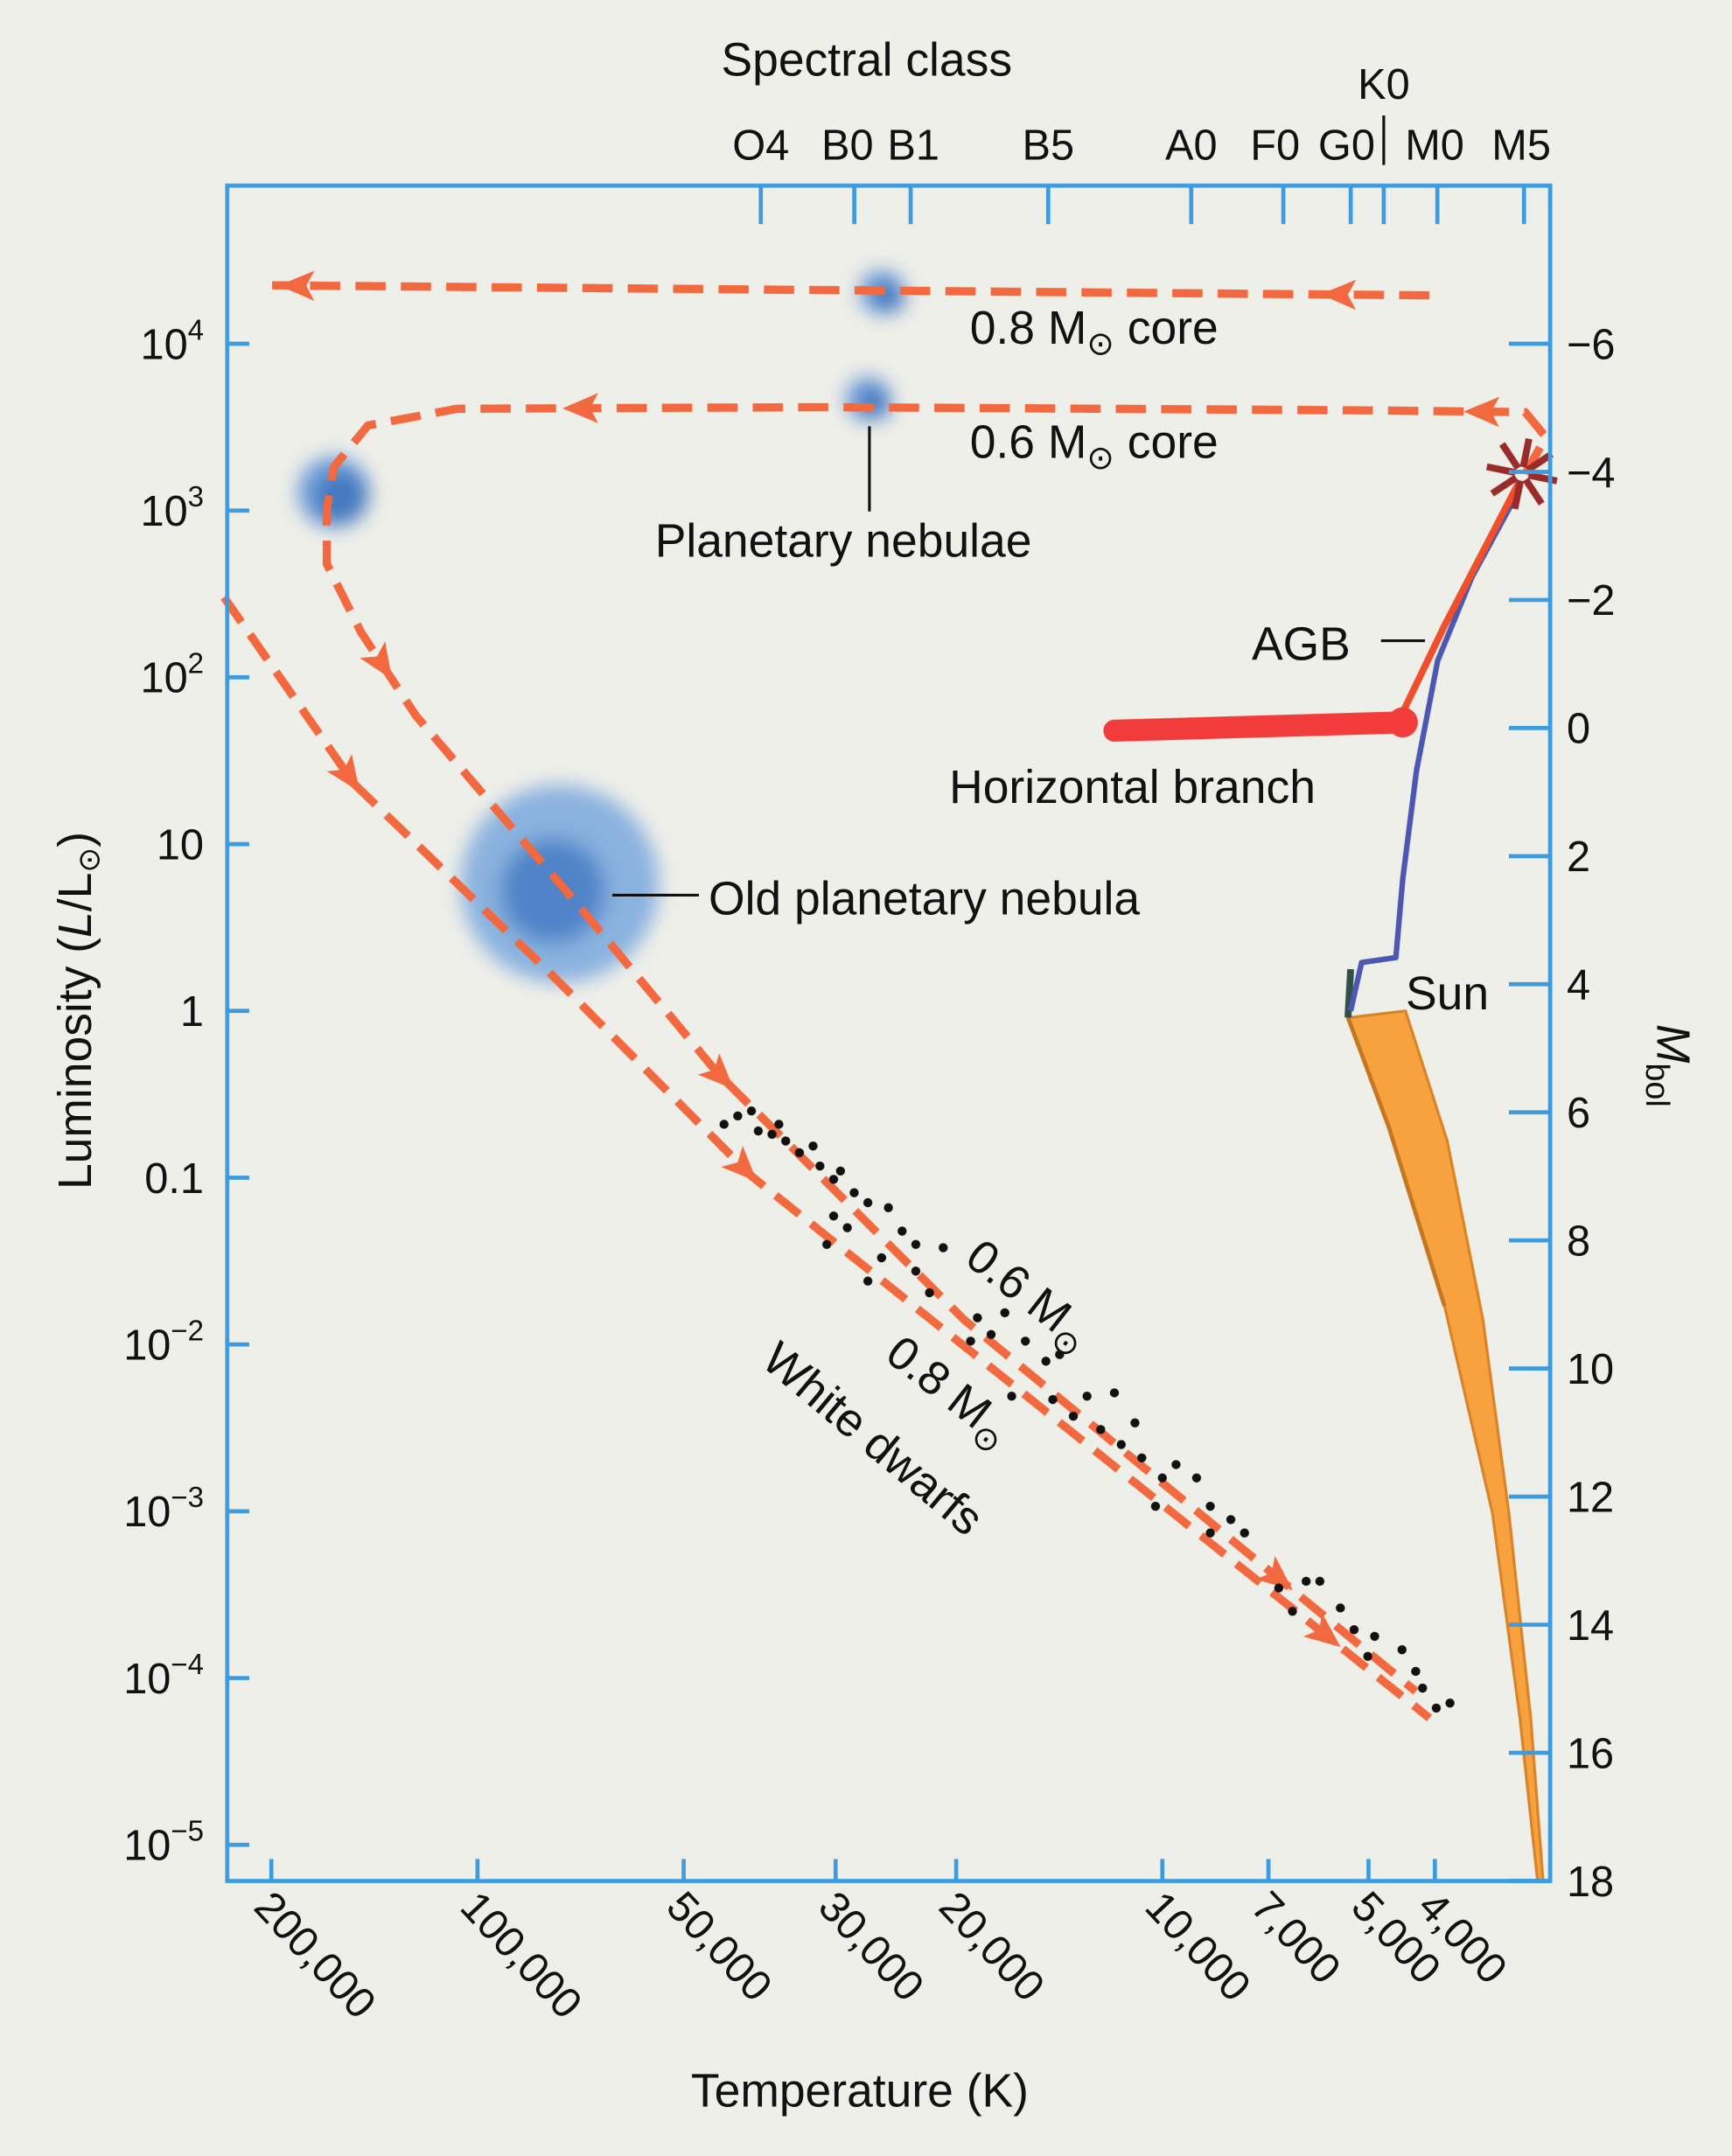  Describe the element at coordinates (1346, 145) in the screenshot. I see `spectral-class-label-g0: G0` at that location.